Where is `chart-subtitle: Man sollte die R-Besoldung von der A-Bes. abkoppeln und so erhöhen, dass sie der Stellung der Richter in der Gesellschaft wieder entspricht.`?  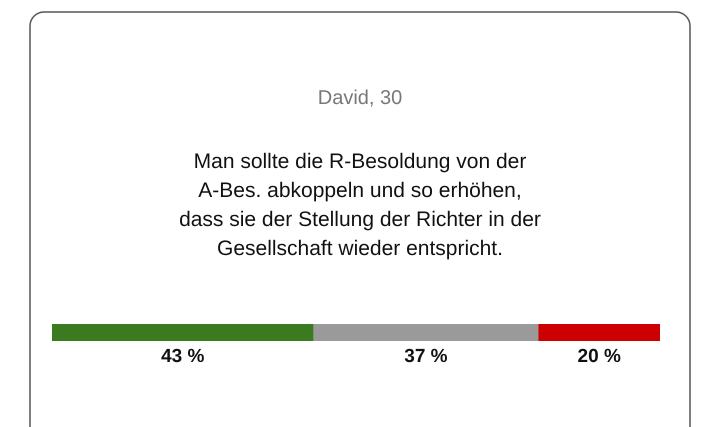
chart-subtitle: Man sollte die R-Besoldung von der A-Bes. abkoppeln und so erhöhen, dass sie der Stellung der Richter in der Gesellschaft wieder entspricht. is located at coordinates (360, 205).